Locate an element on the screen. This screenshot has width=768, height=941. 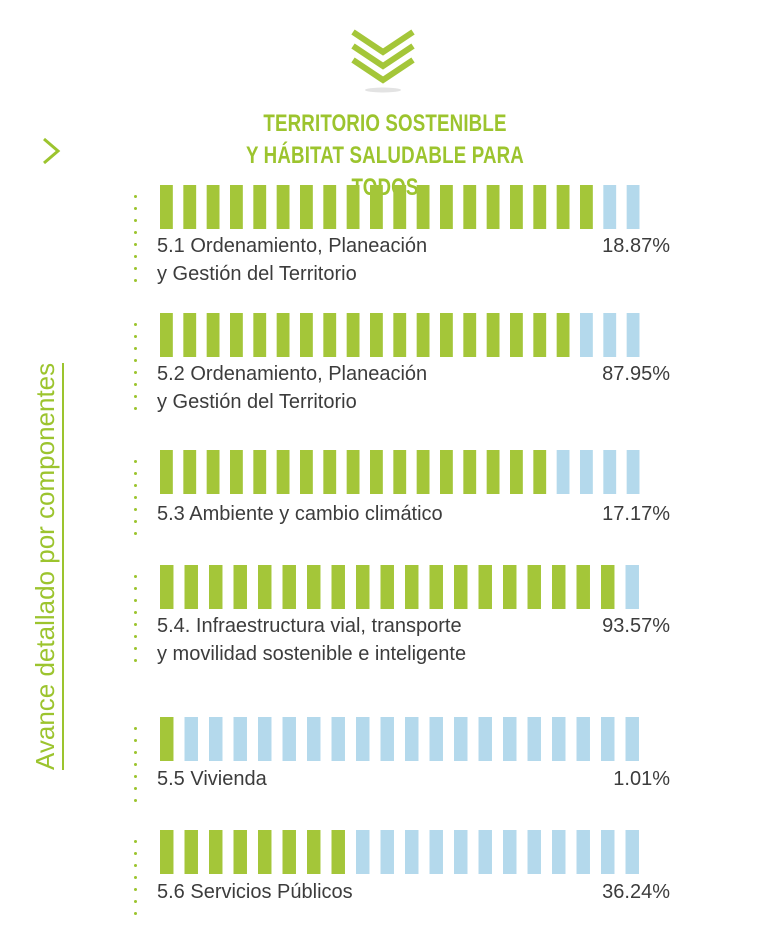
component-label-line-1: 5.2 Ordenamiento, Planeación is located at coordinates (292, 374).